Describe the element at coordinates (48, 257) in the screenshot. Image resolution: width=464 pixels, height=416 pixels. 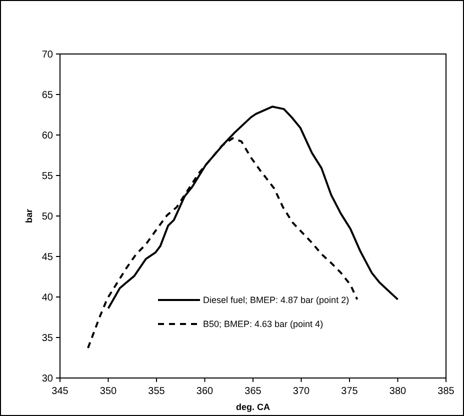
I see `y-tick-label: 45` at that location.